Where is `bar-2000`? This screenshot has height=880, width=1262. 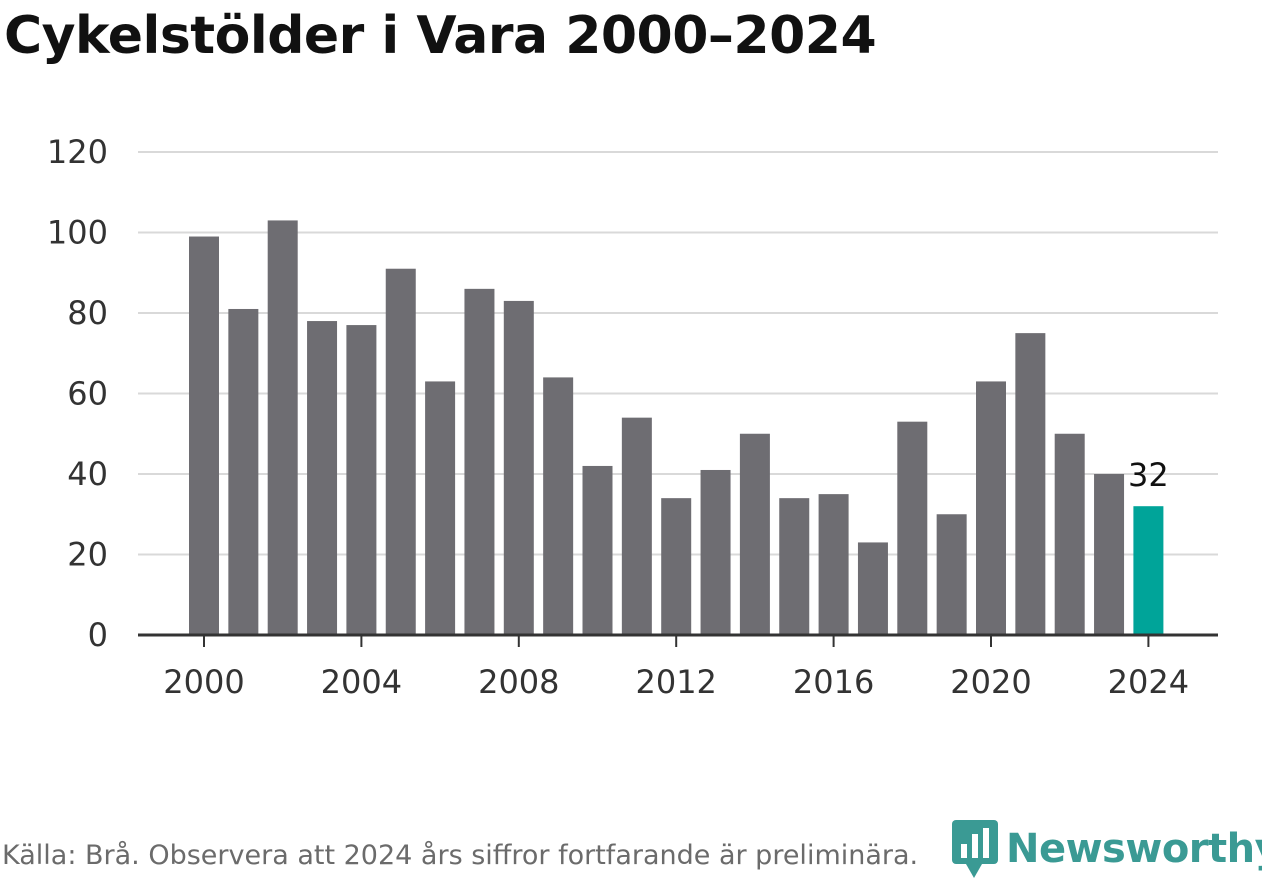
bar-2000 is located at coordinates (204, 435).